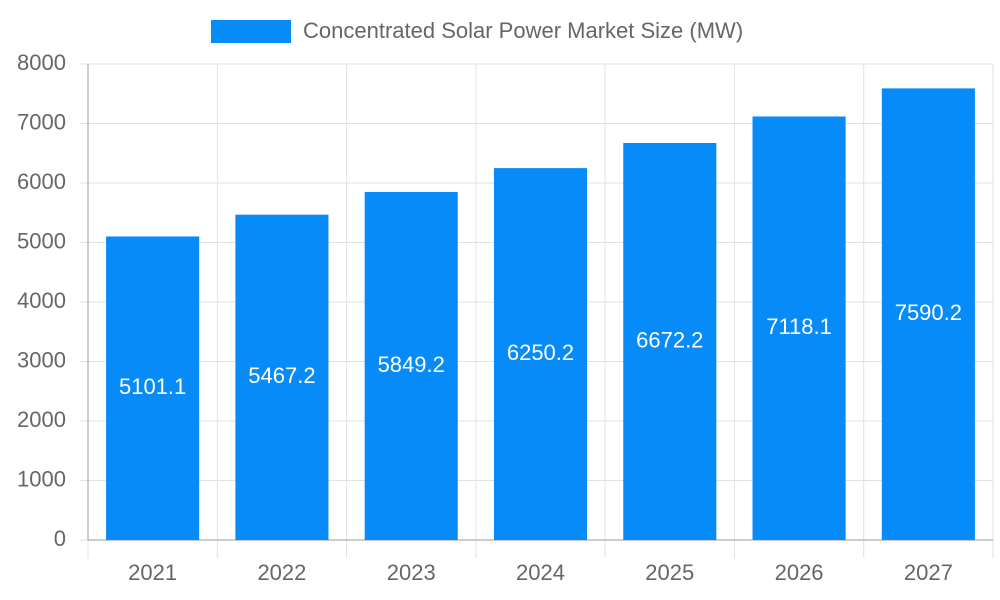 The width and height of the screenshot is (1000, 600). Describe the element at coordinates (669, 572) in the screenshot. I see `x-tick-label: 2025` at that location.